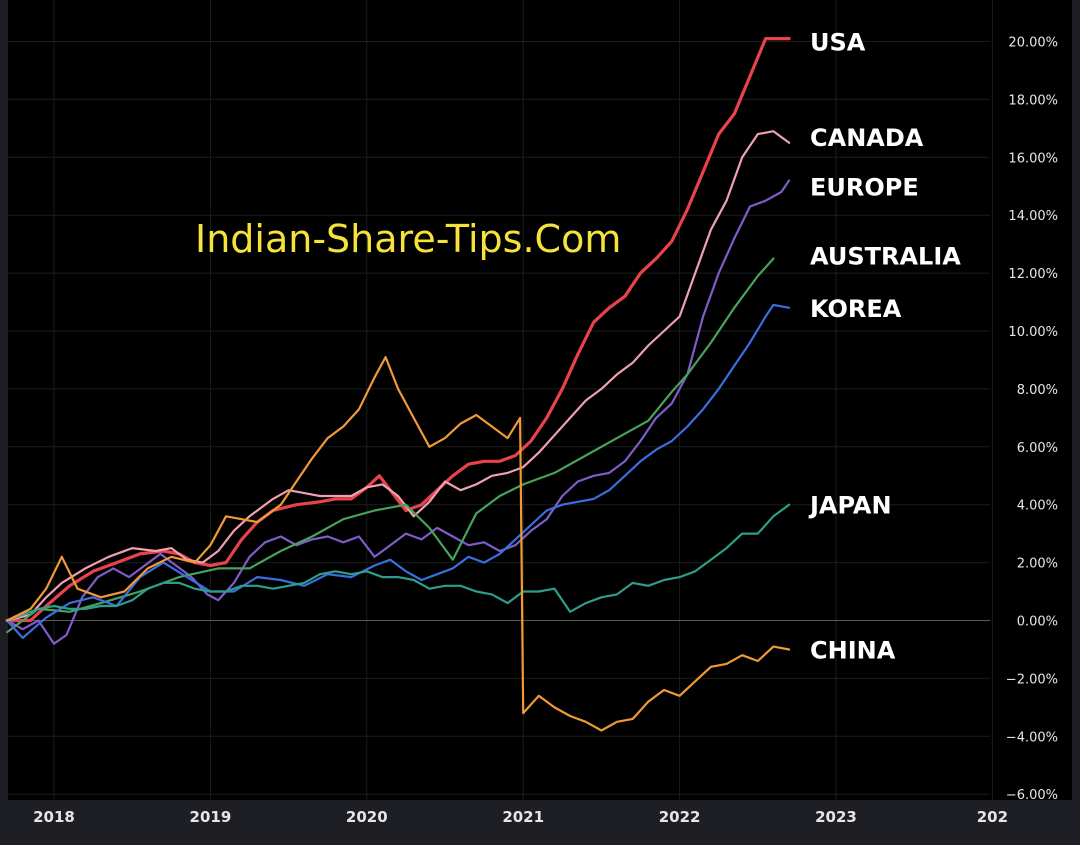 This screenshot has width=1080, height=845. I want to click on x-tick-label: 2022, so click(680, 817).